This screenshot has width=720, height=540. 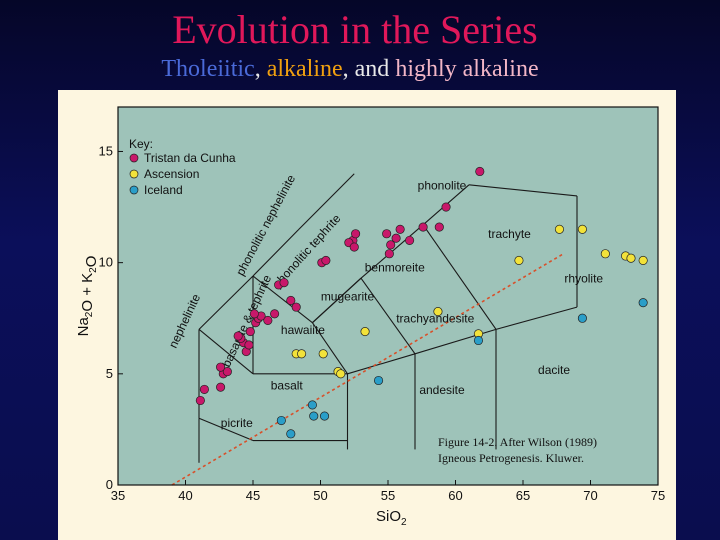 What do you see at coordinates (208, 69) in the screenshot?
I see `subtitle-tholeiitic: Tholeiitic` at bounding box center [208, 69].